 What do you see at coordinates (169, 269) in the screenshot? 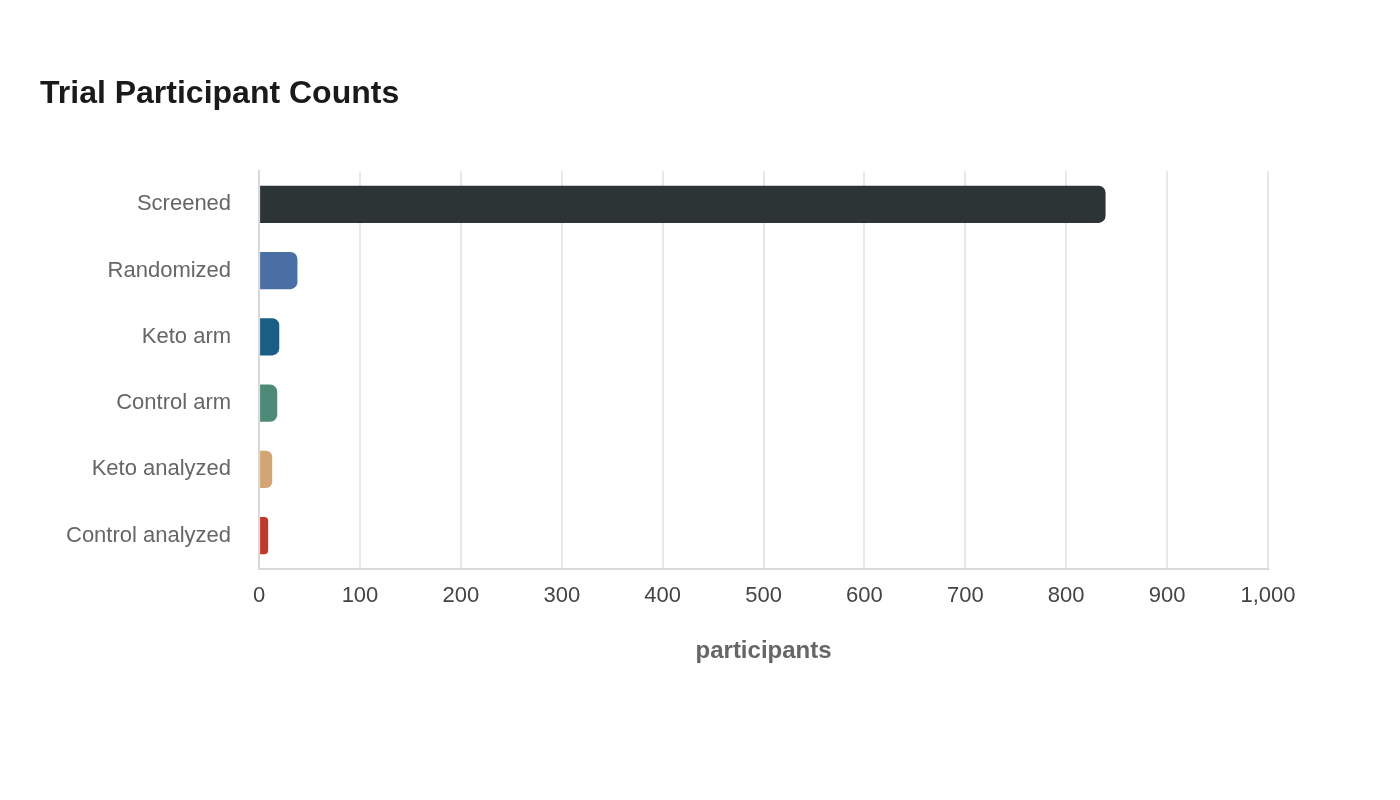
I see `y-tick-label: Randomized` at bounding box center [169, 269].